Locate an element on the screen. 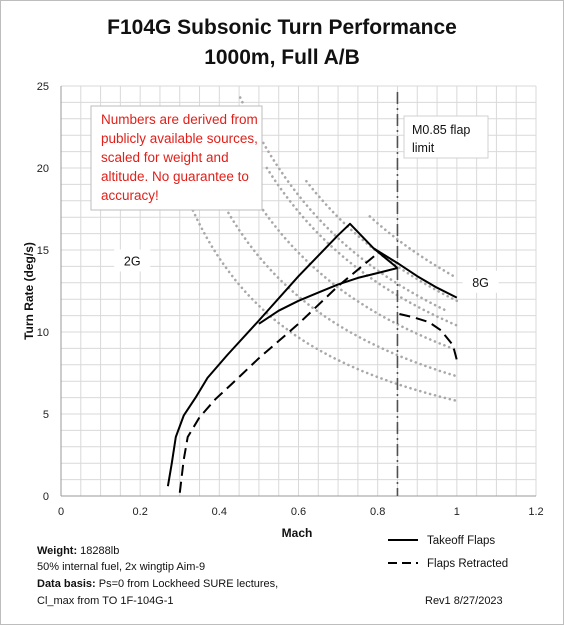 This screenshot has width=564, height=625. g-line-2g is located at coordinates (342, 204).